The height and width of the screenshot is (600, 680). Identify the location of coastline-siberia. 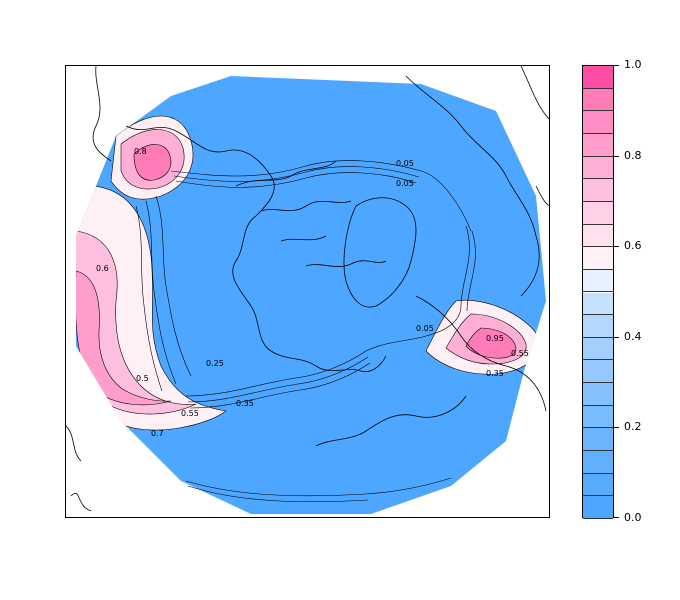
(534, 136).